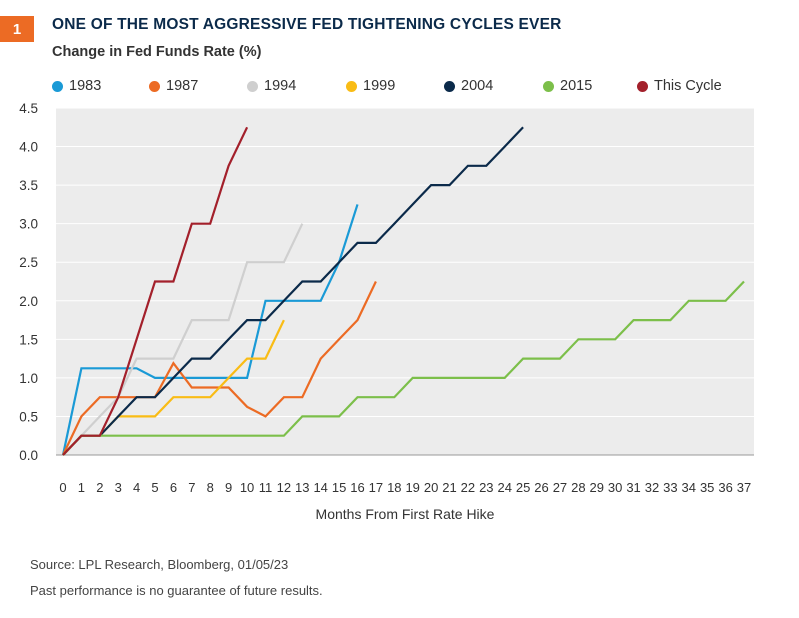 The image size is (799, 618). What do you see at coordinates (576, 86) in the screenshot?
I see `legend-label: 2015` at bounding box center [576, 86].